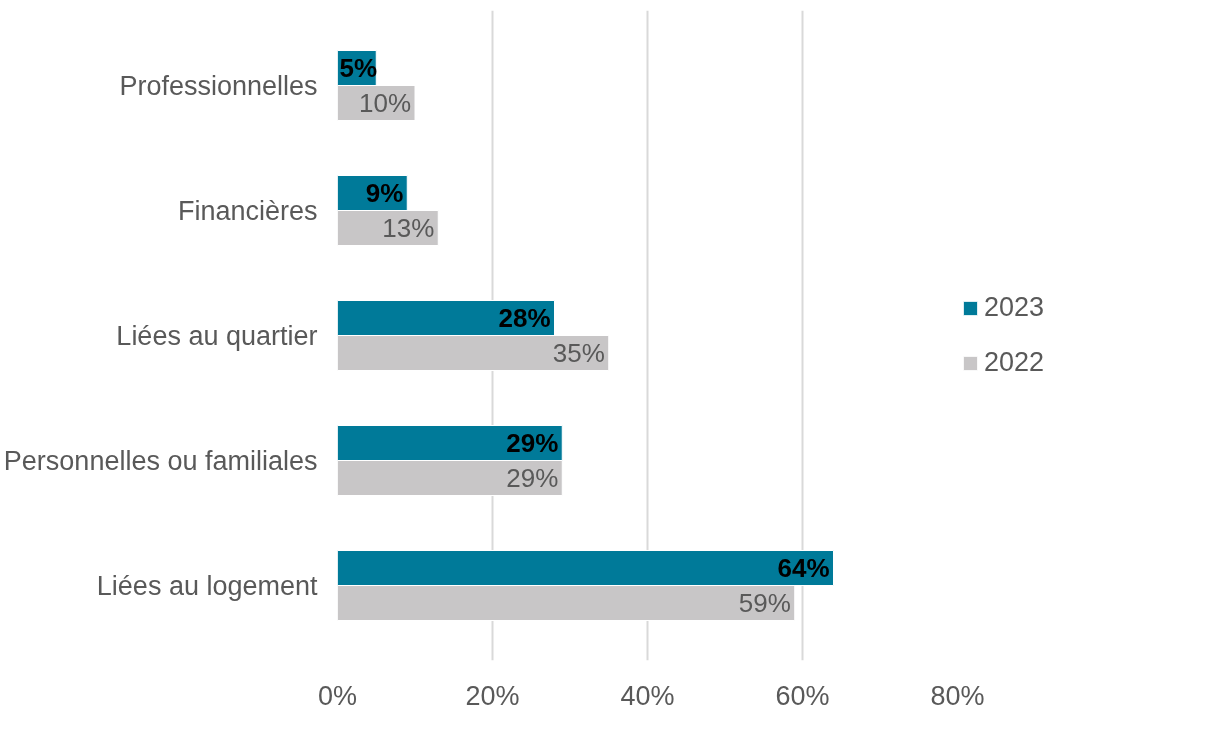 The width and height of the screenshot is (1211, 741). Describe the element at coordinates (524, 318) in the screenshot. I see `data-label: 28%` at that location.